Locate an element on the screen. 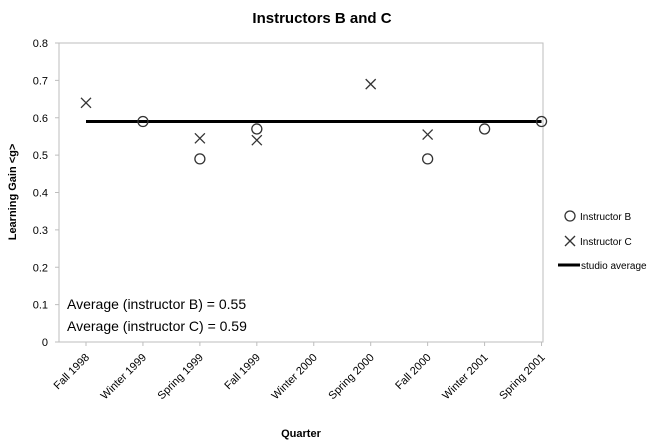 Image resolution: width=647 pixels, height=440 pixels. y-axis-label: Learning Gain <g> is located at coordinates (13, 192).